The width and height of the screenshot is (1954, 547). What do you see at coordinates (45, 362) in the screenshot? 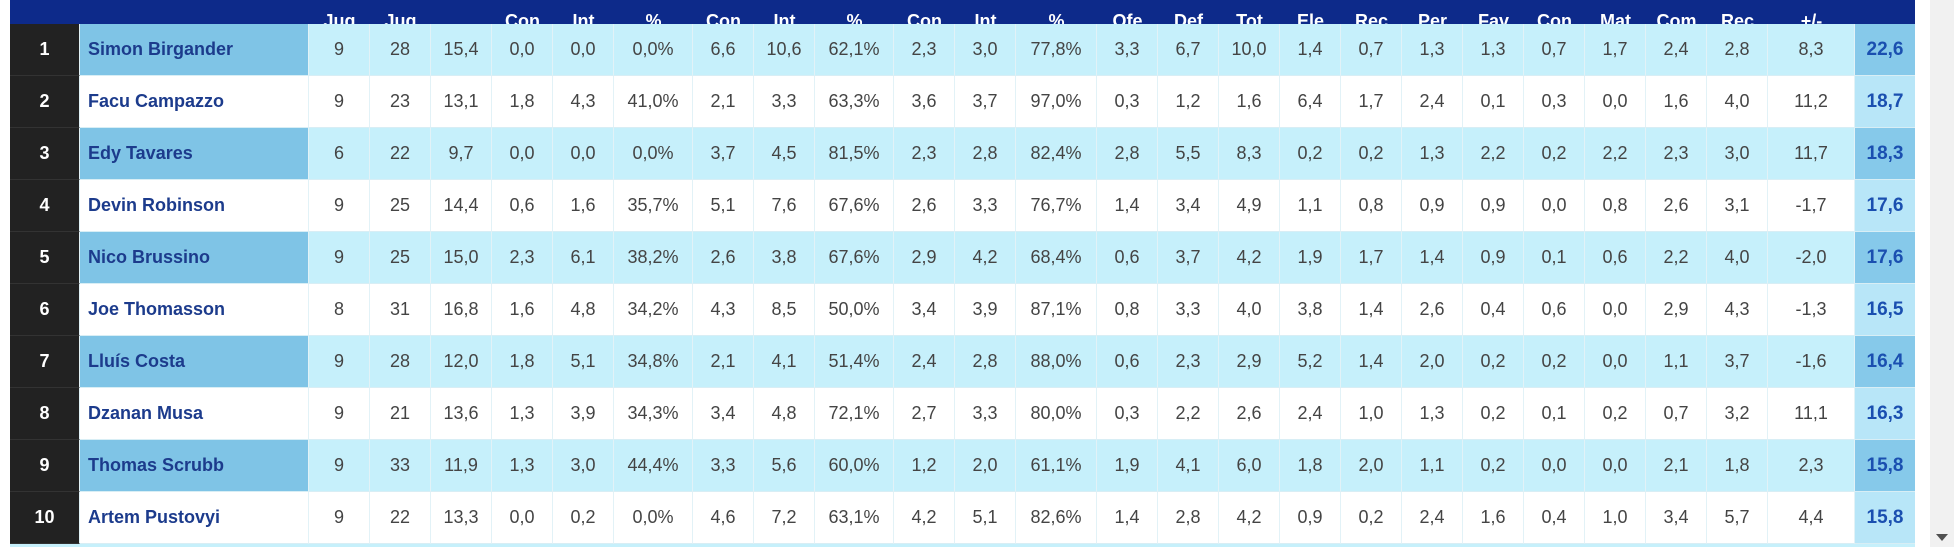
I see `rank-cell: 7` at bounding box center [45, 362].